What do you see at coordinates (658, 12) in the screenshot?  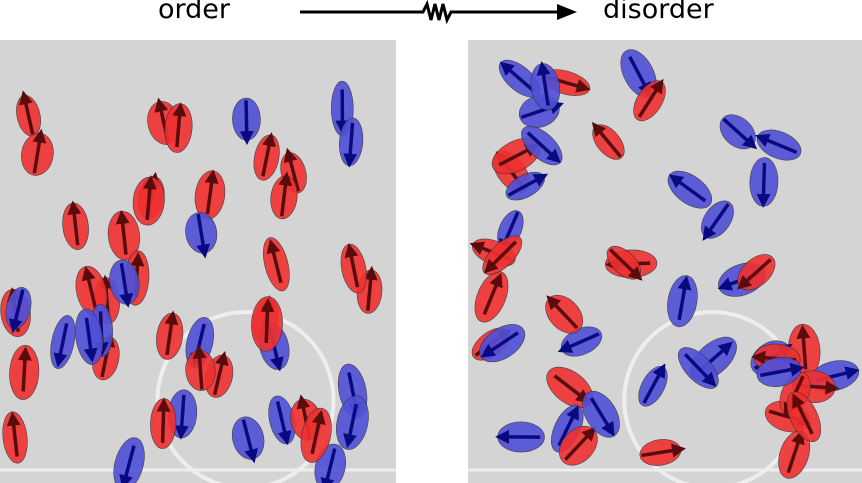 I see `disorder-label: disorder` at bounding box center [658, 12].